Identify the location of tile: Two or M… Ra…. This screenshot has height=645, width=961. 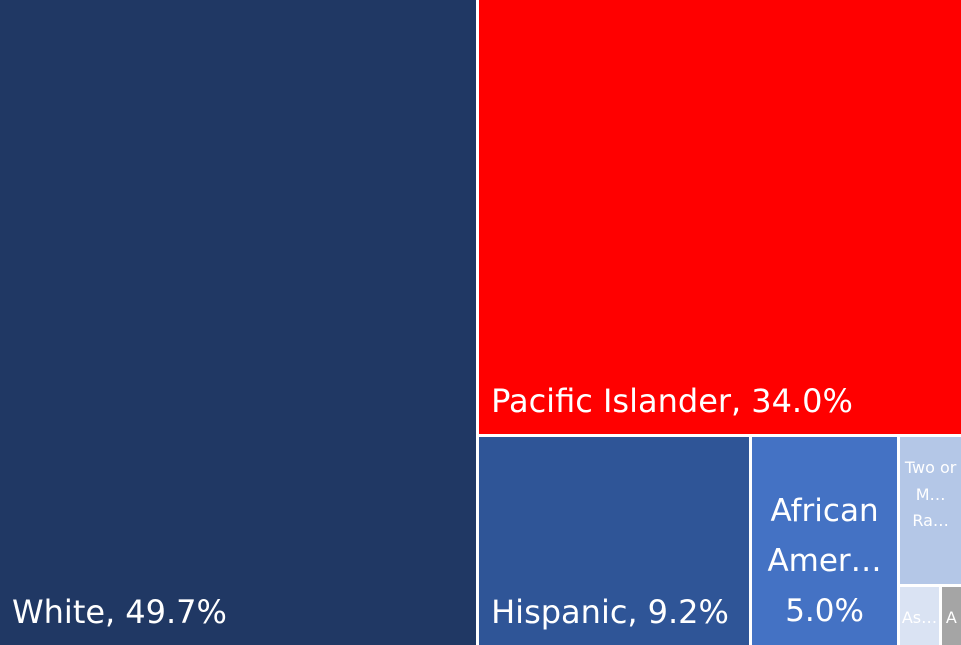
(930, 510).